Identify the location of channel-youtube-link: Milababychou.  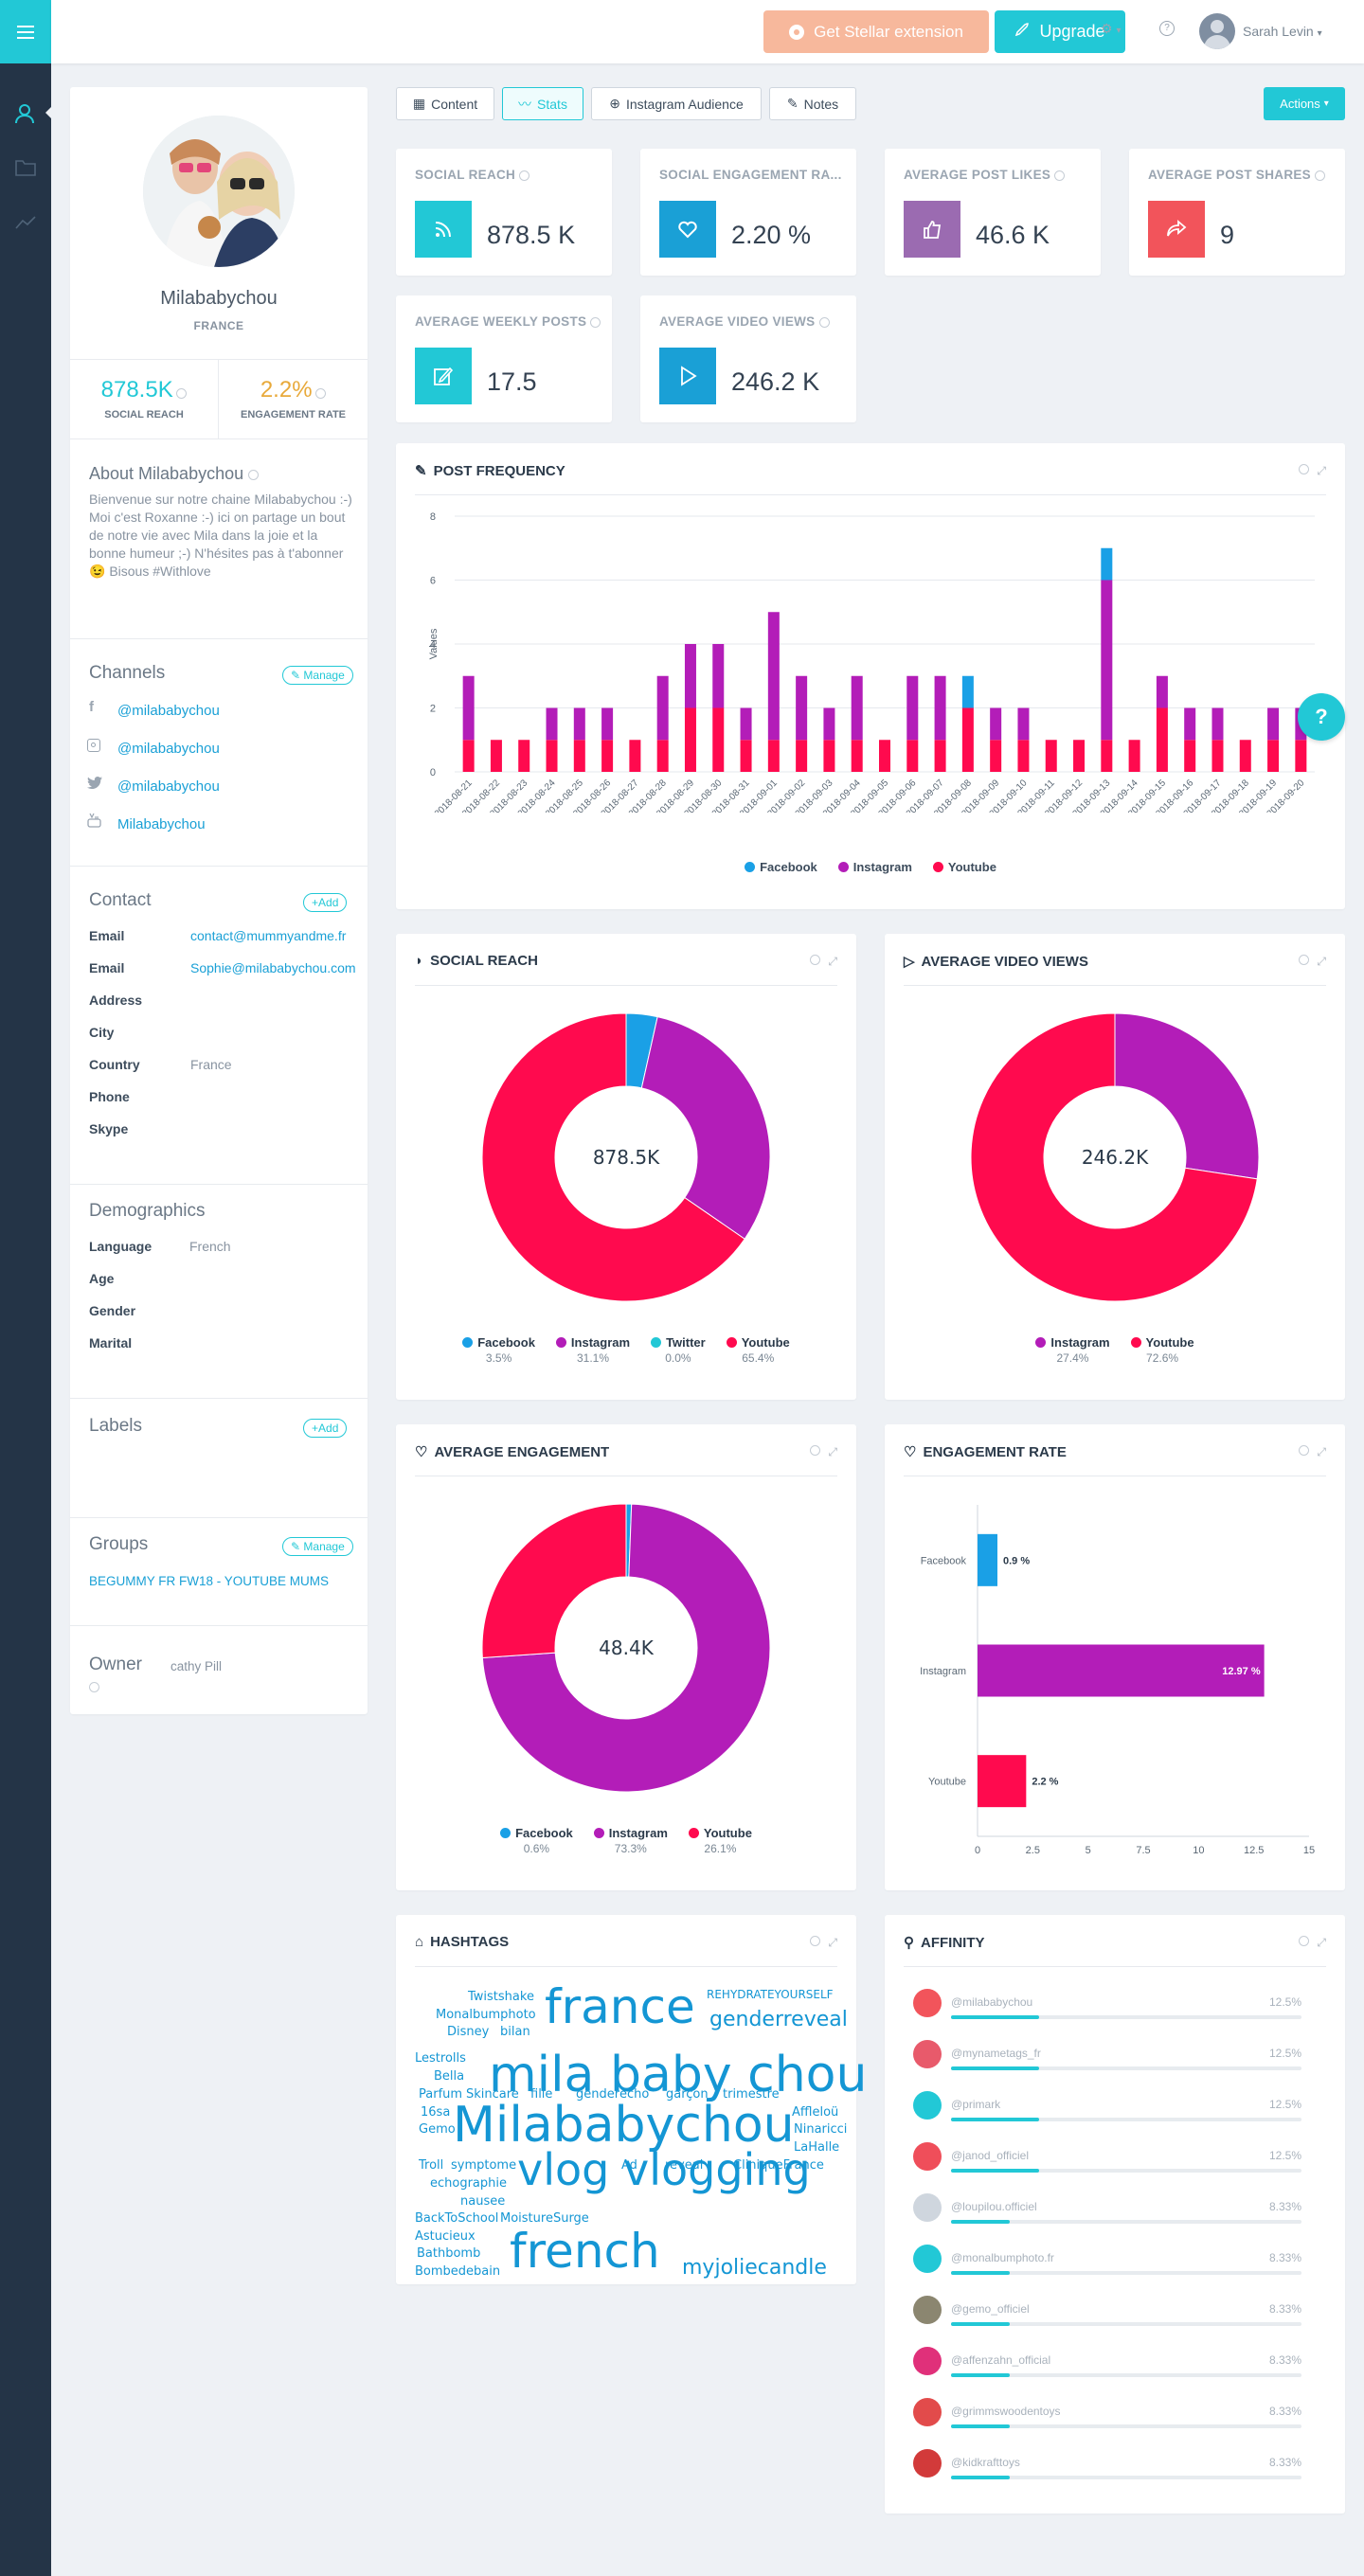
(161, 824).